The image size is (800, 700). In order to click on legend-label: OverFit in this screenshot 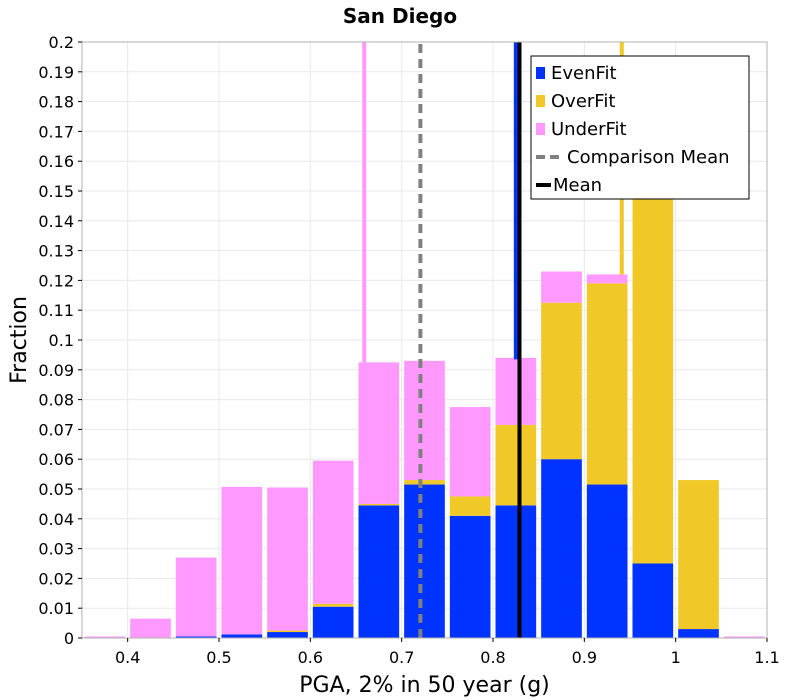, I will do `click(583, 101)`.